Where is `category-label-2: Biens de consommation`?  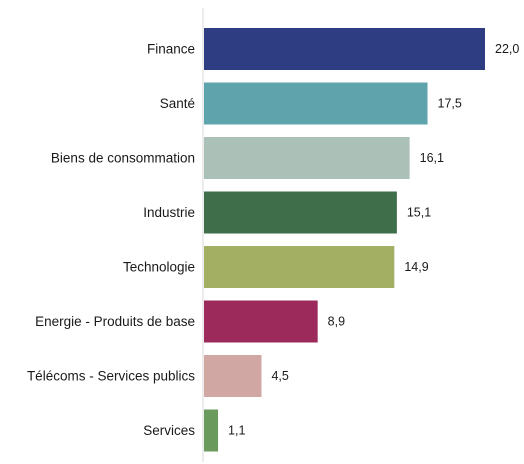 category-label-2: Biens de consommation is located at coordinates (123, 158).